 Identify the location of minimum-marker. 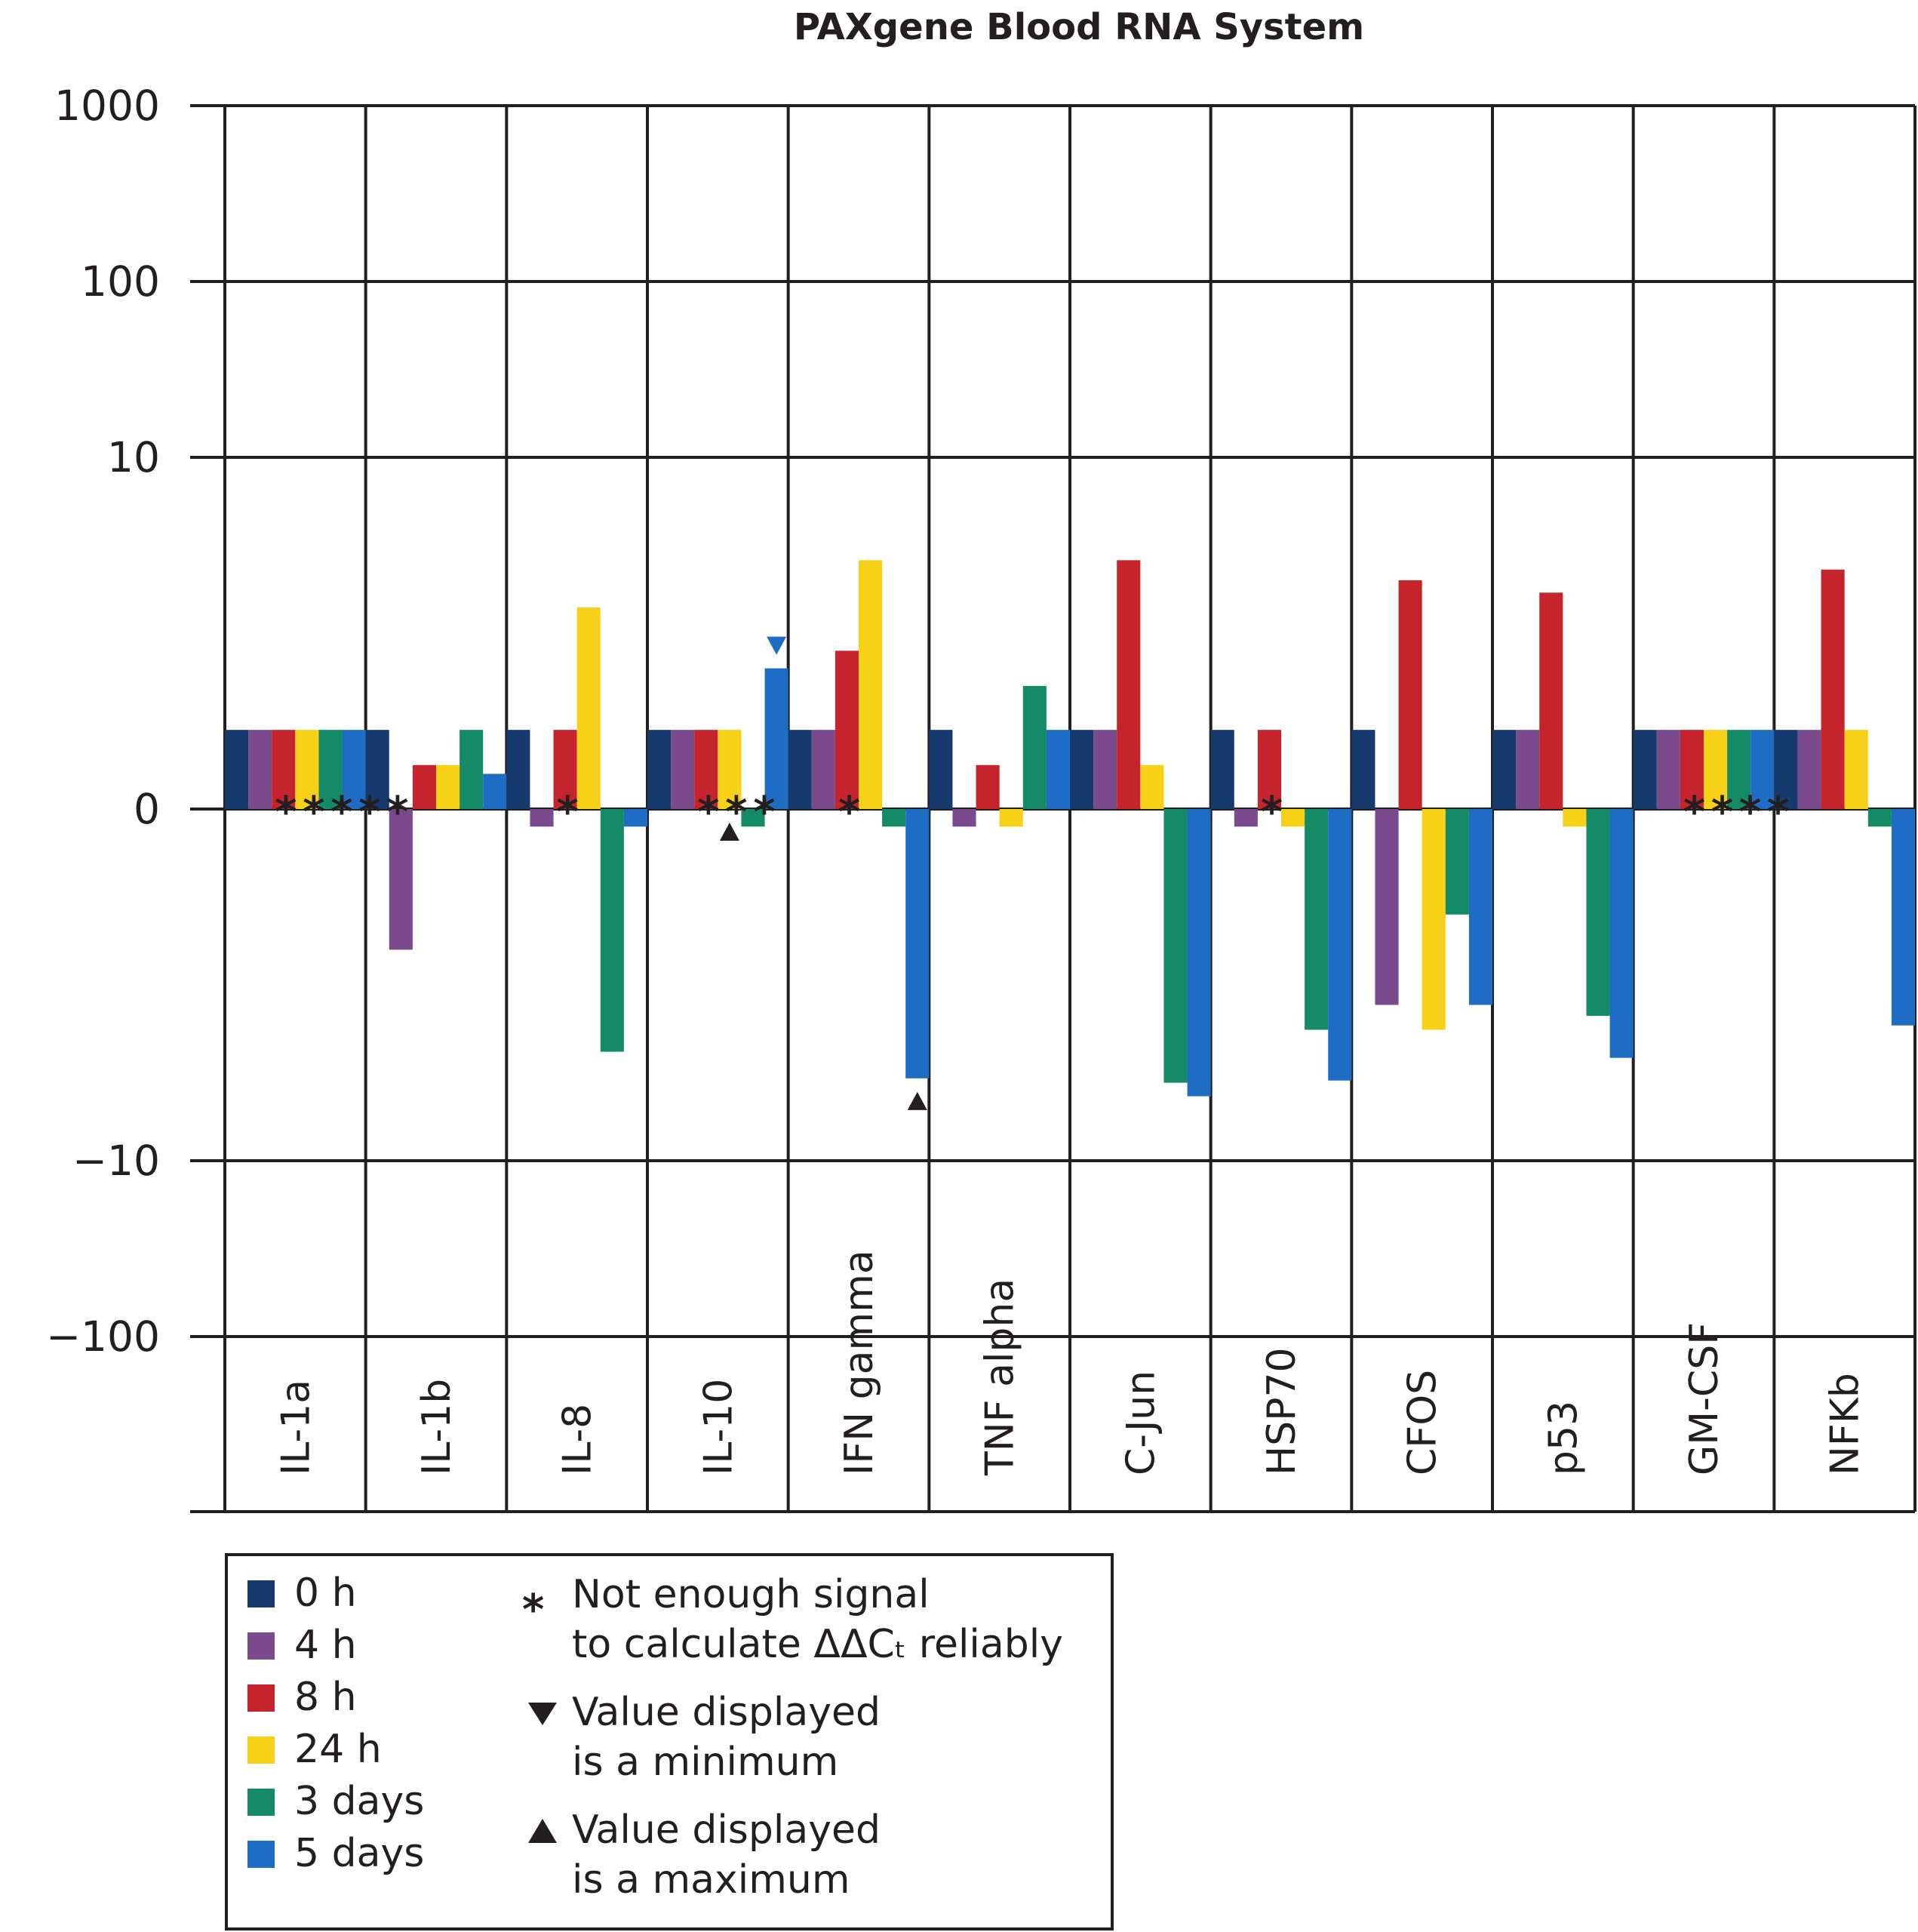
(777, 645).